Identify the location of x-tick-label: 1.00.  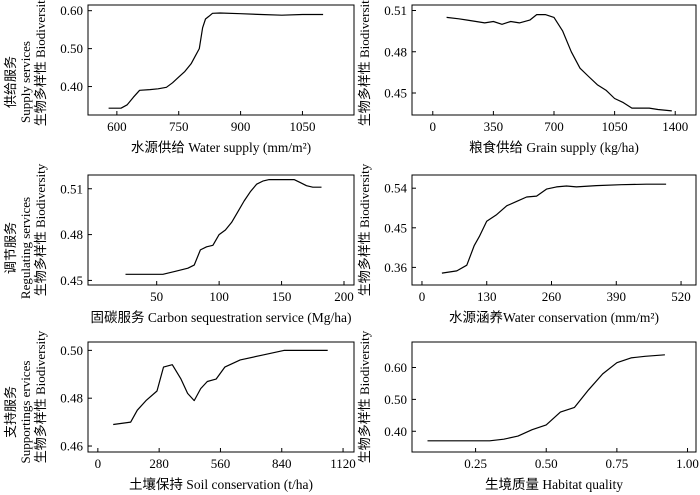
(687, 463).